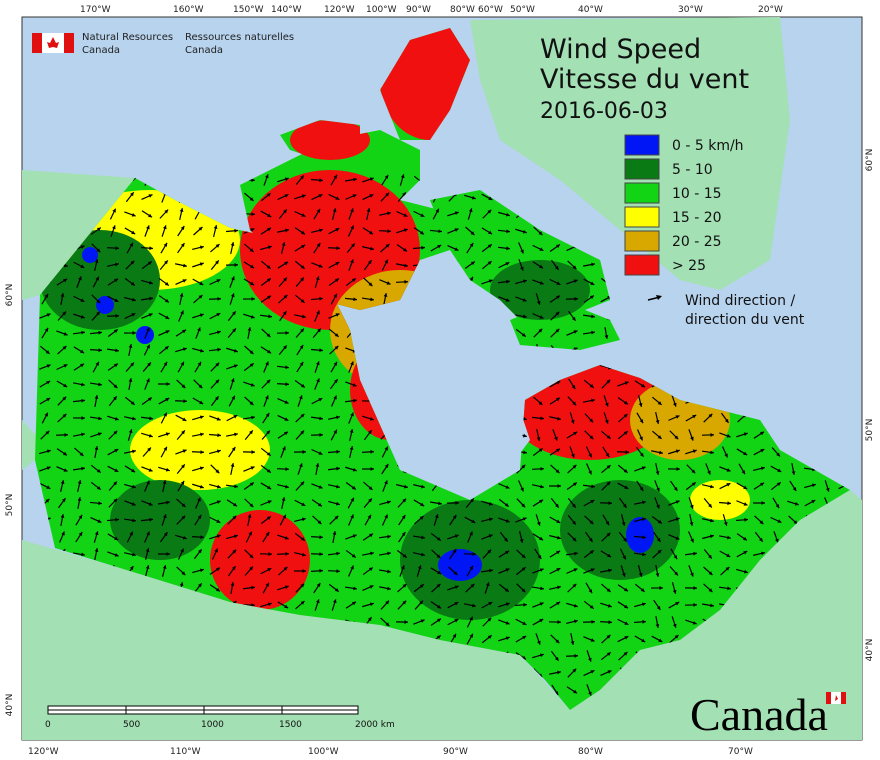 Image resolution: width=880 pixels, height=760 pixels. What do you see at coordinates (10, 295) in the screenshot?
I see `latitude-label: 60°N` at bounding box center [10, 295].